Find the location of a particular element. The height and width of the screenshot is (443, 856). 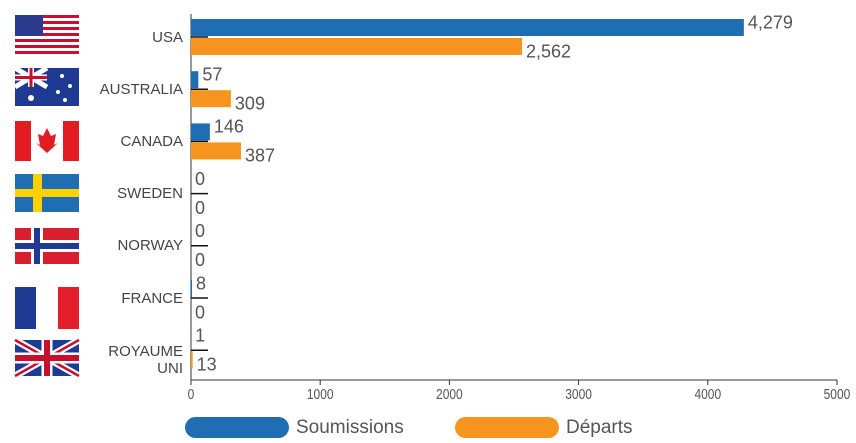

flag-sweden is located at coordinates (47, 193).